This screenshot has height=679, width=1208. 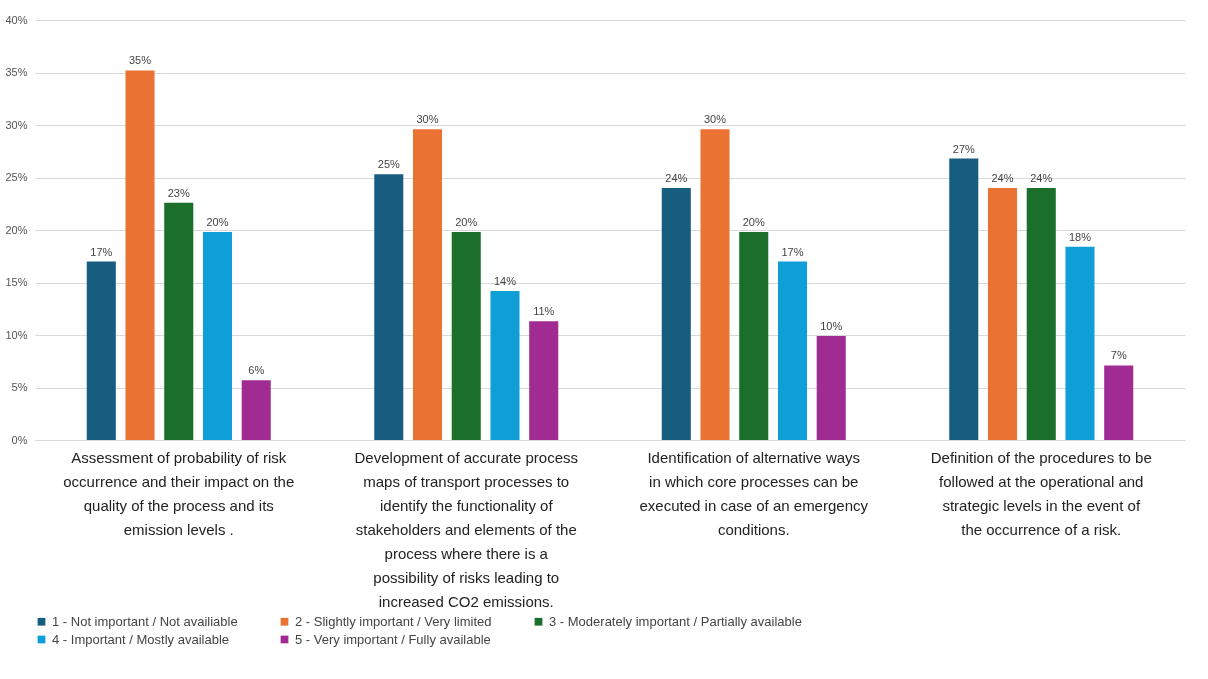 I want to click on data-label: 35%, so click(x=140, y=60).